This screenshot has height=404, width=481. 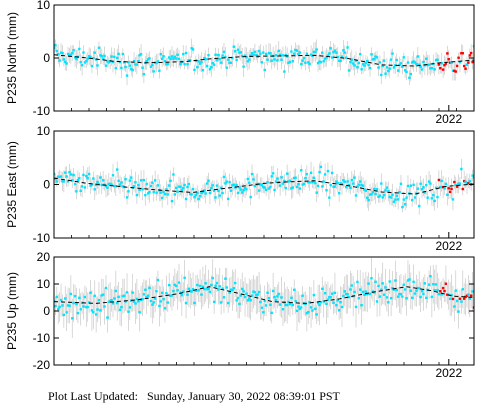 I want to click on y-tick-label: -10, so click(x=42, y=238).